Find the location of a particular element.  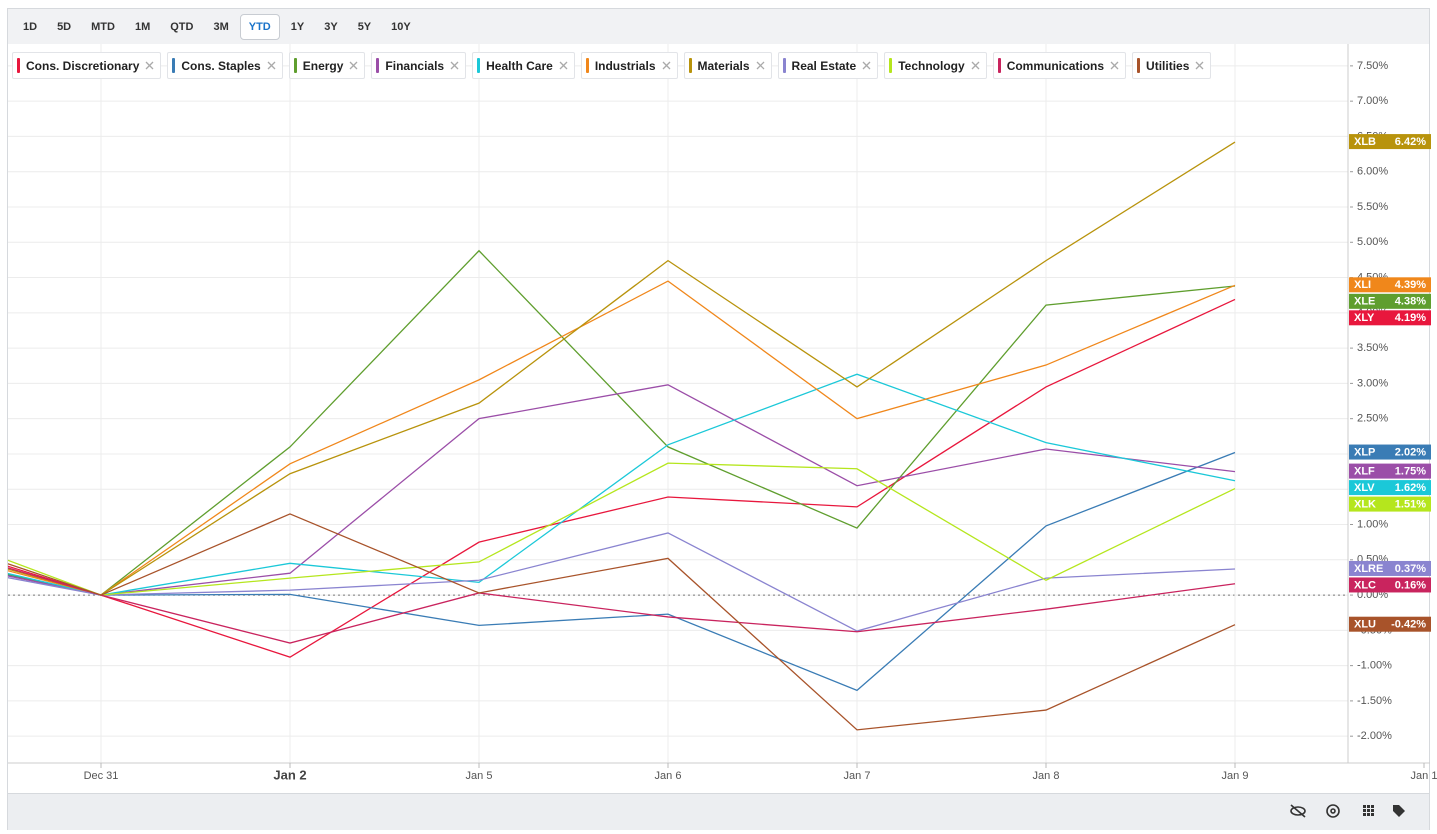

x-tick-label: Dec 31 is located at coordinates (101, 776).